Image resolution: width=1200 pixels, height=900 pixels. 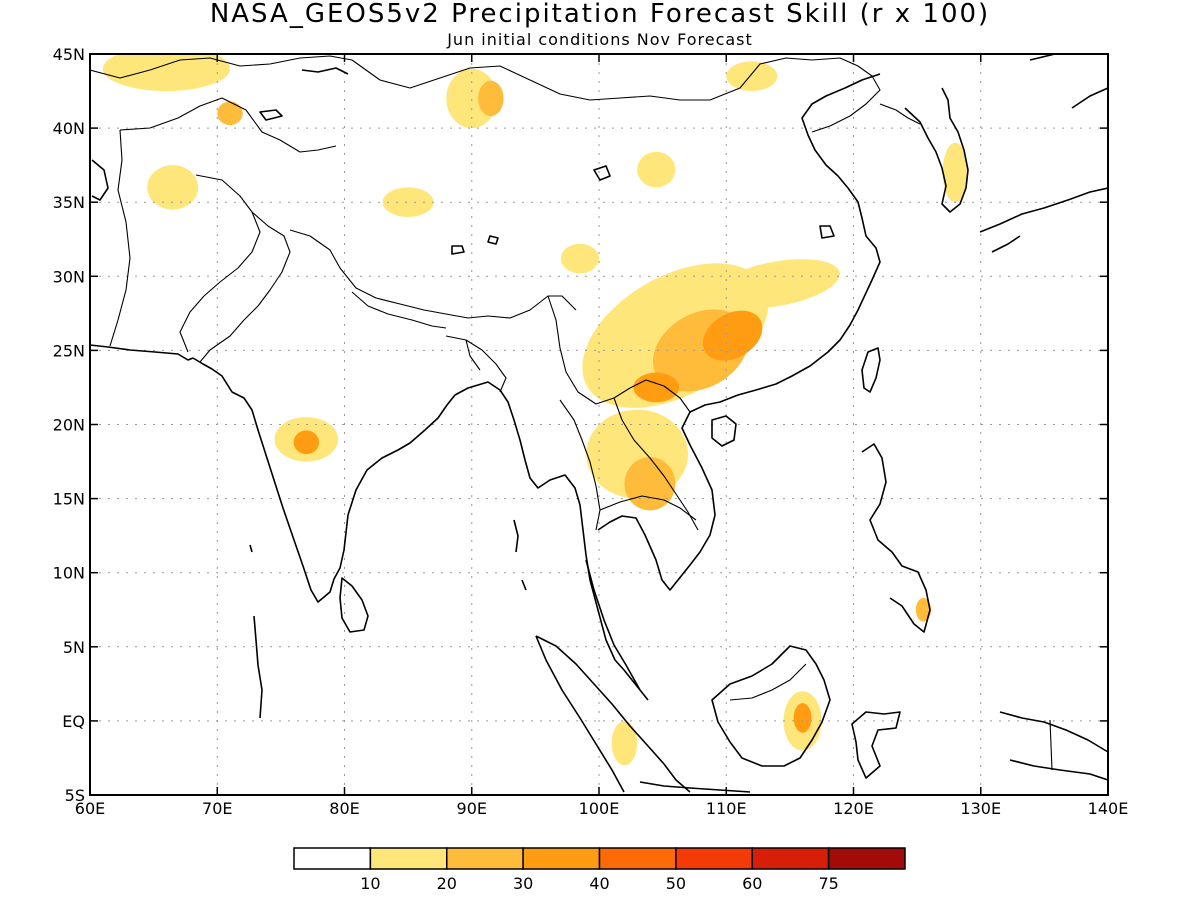 I want to click on coast-andaman-islands, so click(x=520, y=555).